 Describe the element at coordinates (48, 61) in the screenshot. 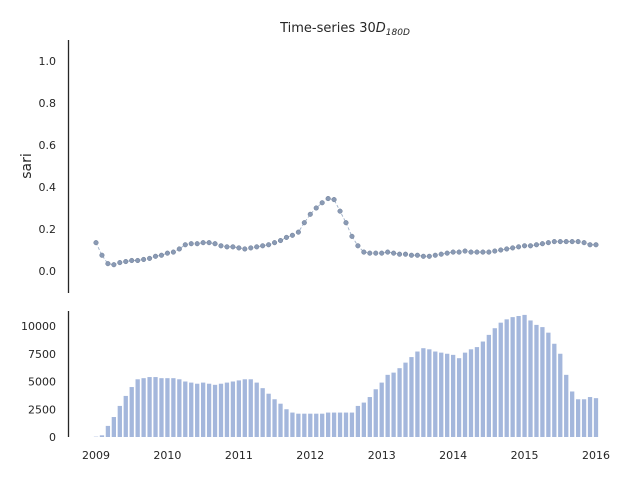

I see `top-y-tick-label: 1.0` at that location.